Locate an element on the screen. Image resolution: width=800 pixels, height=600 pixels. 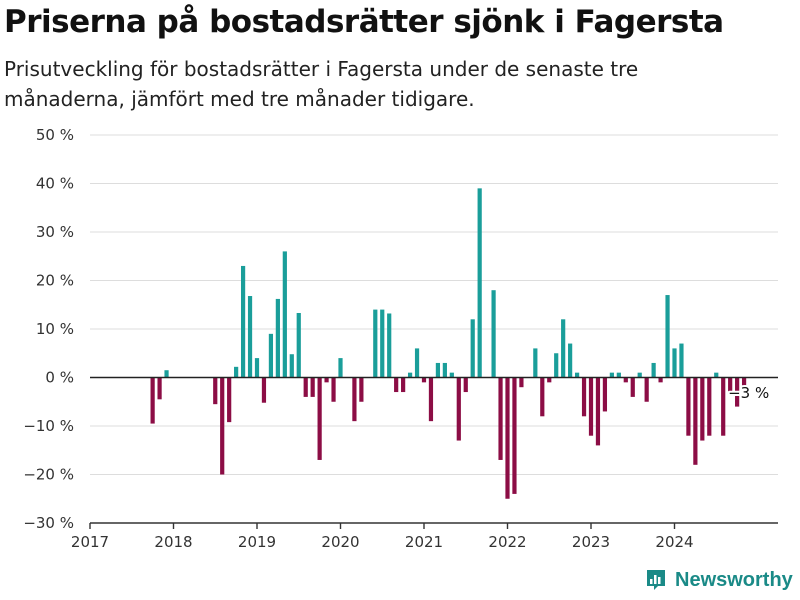
newsworthy-logo: Newsworthy is located at coordinates (719, 580).